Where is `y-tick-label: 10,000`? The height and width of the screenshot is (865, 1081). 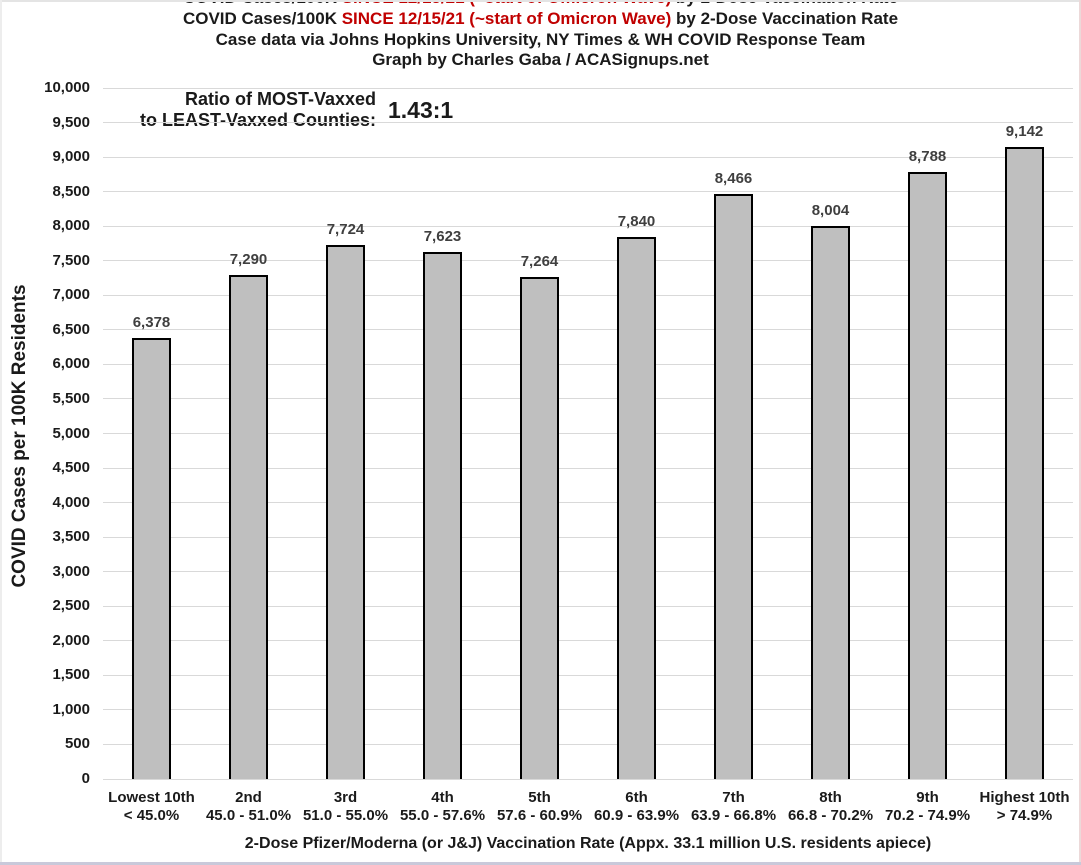 y-tick-label: 10,000 is located at coordinates (67, 87).